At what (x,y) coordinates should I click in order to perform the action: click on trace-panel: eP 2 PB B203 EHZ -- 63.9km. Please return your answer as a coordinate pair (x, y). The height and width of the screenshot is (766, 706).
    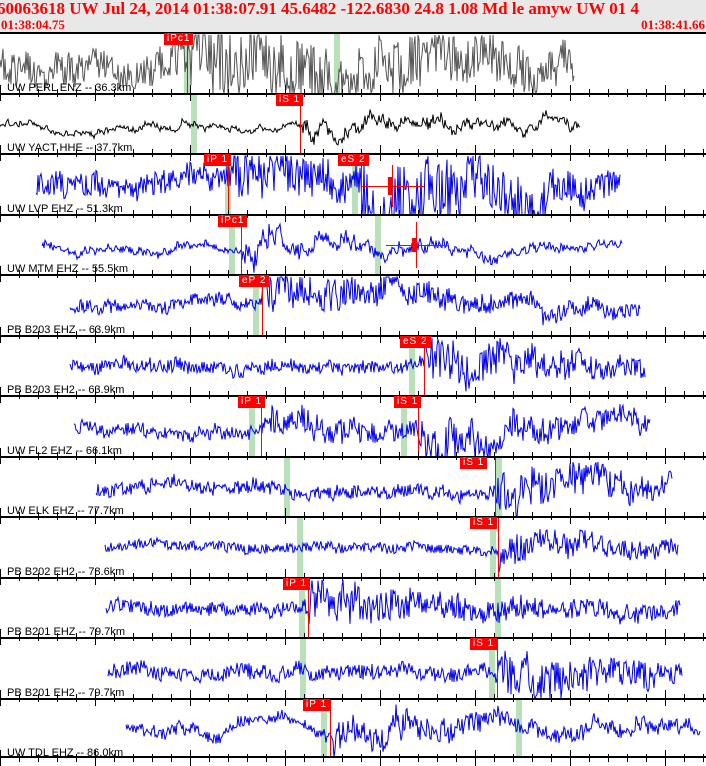
    Looking at the image, I should click on (353, 308).